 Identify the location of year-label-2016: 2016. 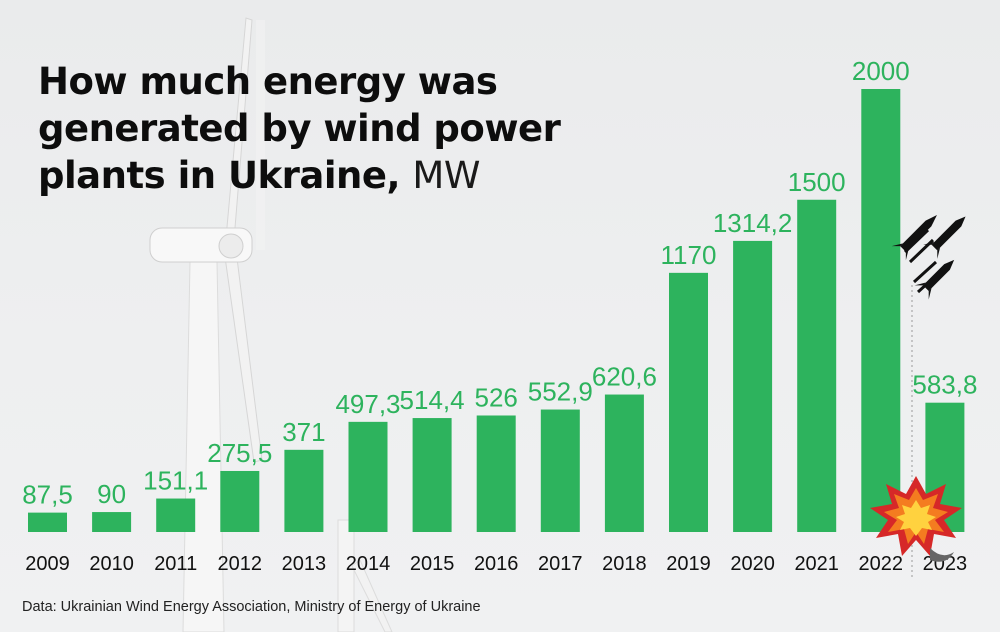
(496, 564).